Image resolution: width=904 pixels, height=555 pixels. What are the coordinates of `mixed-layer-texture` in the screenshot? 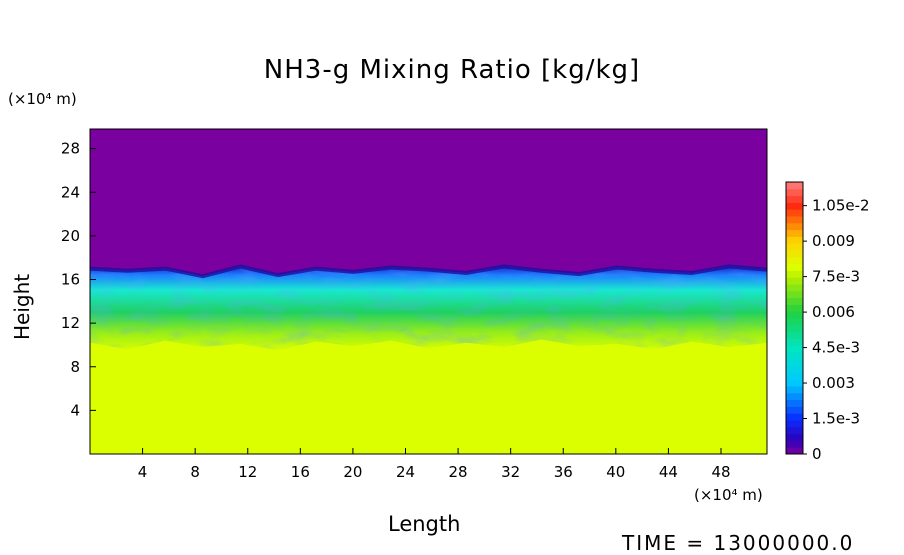 It's located at (428, 308).